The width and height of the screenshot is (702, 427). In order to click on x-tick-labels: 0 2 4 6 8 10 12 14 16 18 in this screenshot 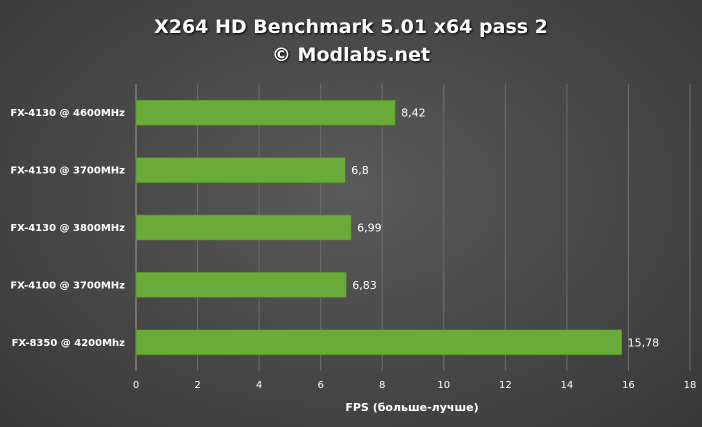, I will do `click(415, 385)`.